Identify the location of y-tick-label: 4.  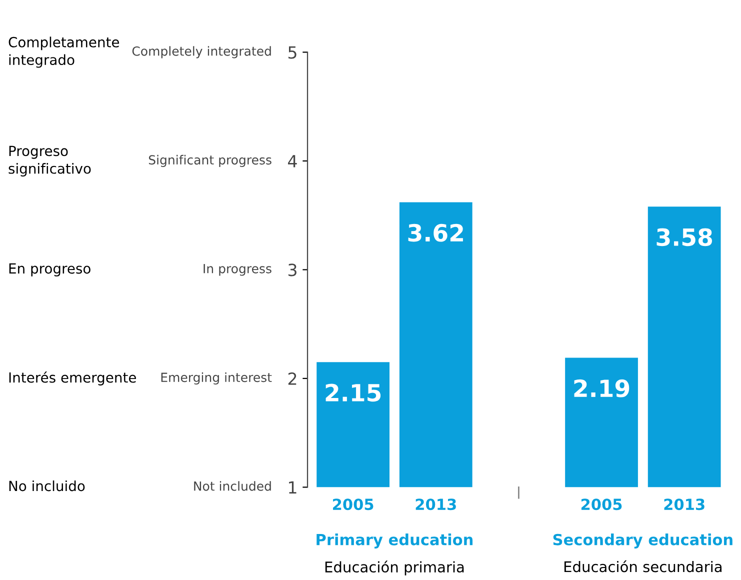
(292, 161).